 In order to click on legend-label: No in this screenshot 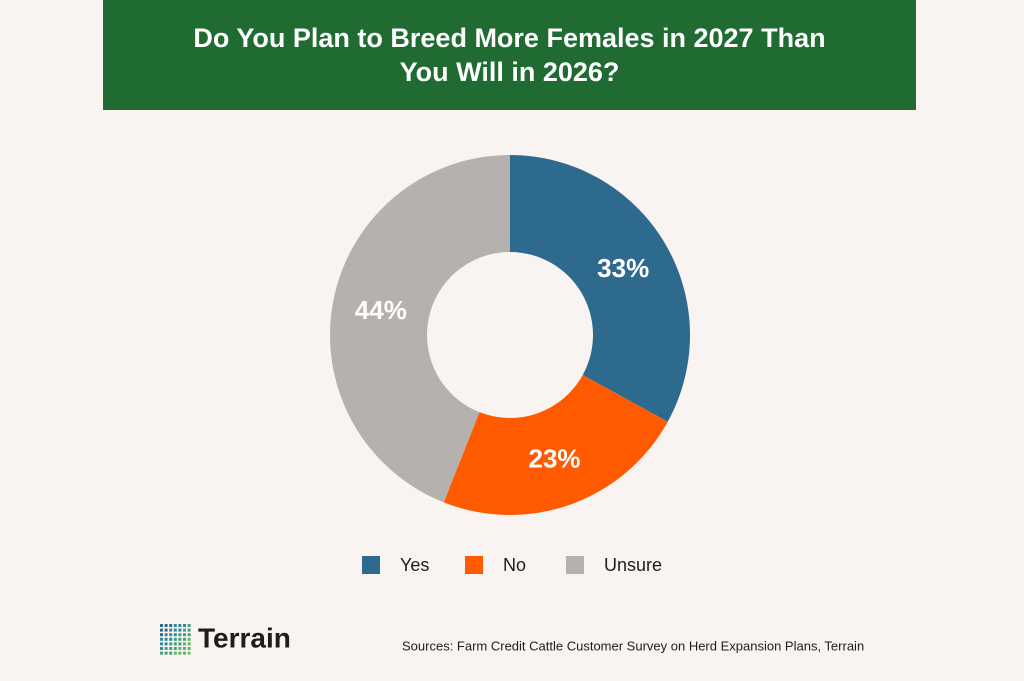, I will do `click(514, 565)`.